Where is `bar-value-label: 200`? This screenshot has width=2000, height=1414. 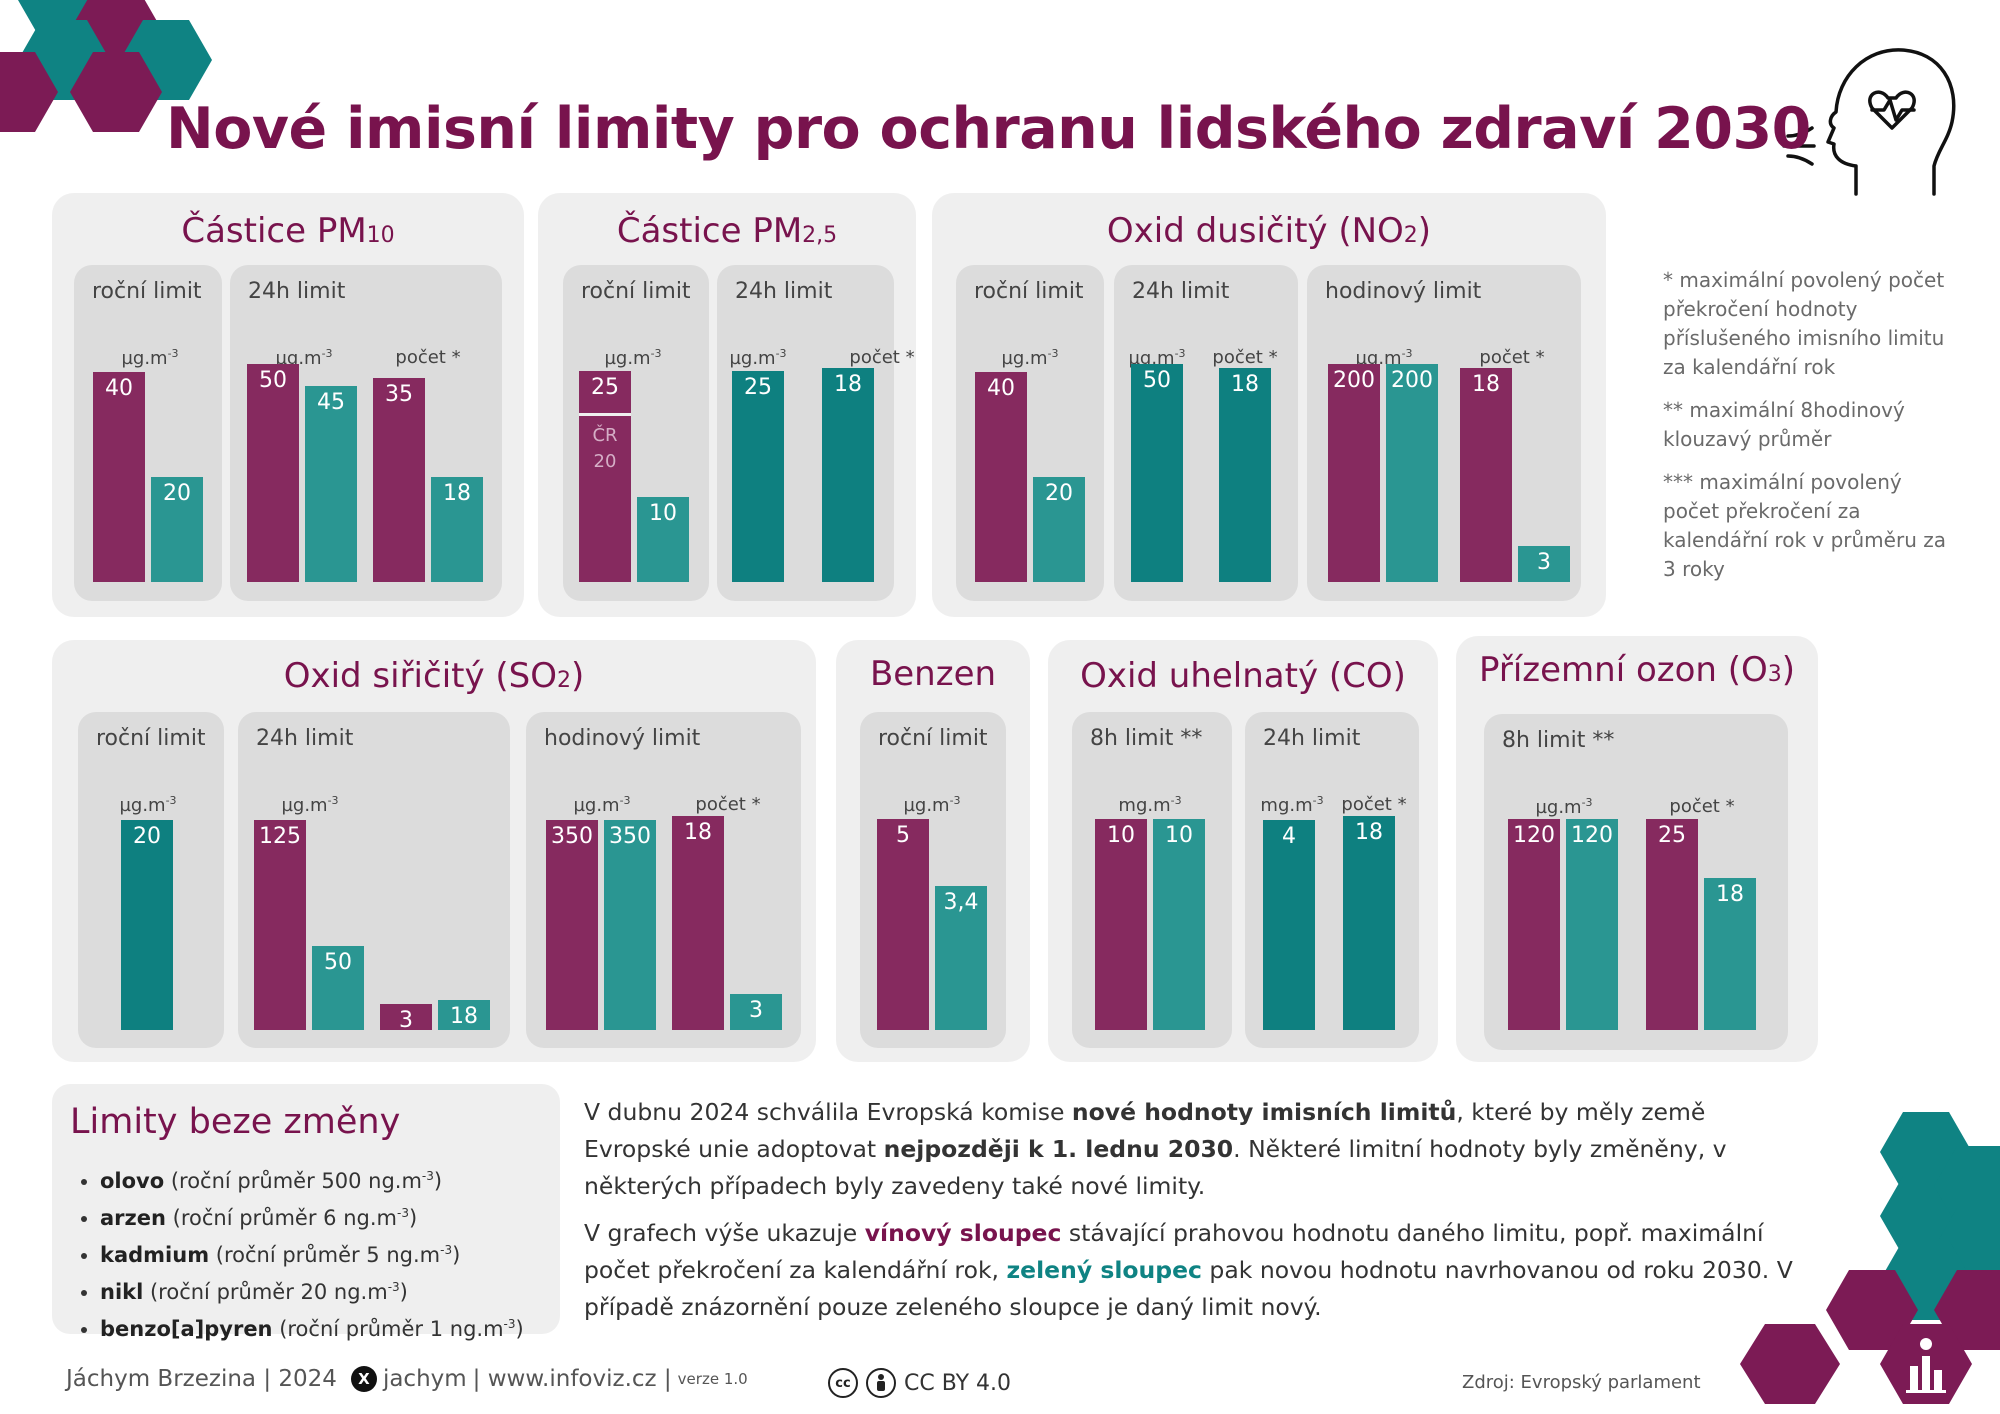
bar-value-label: 200 is located at coordinates (1412, 380).